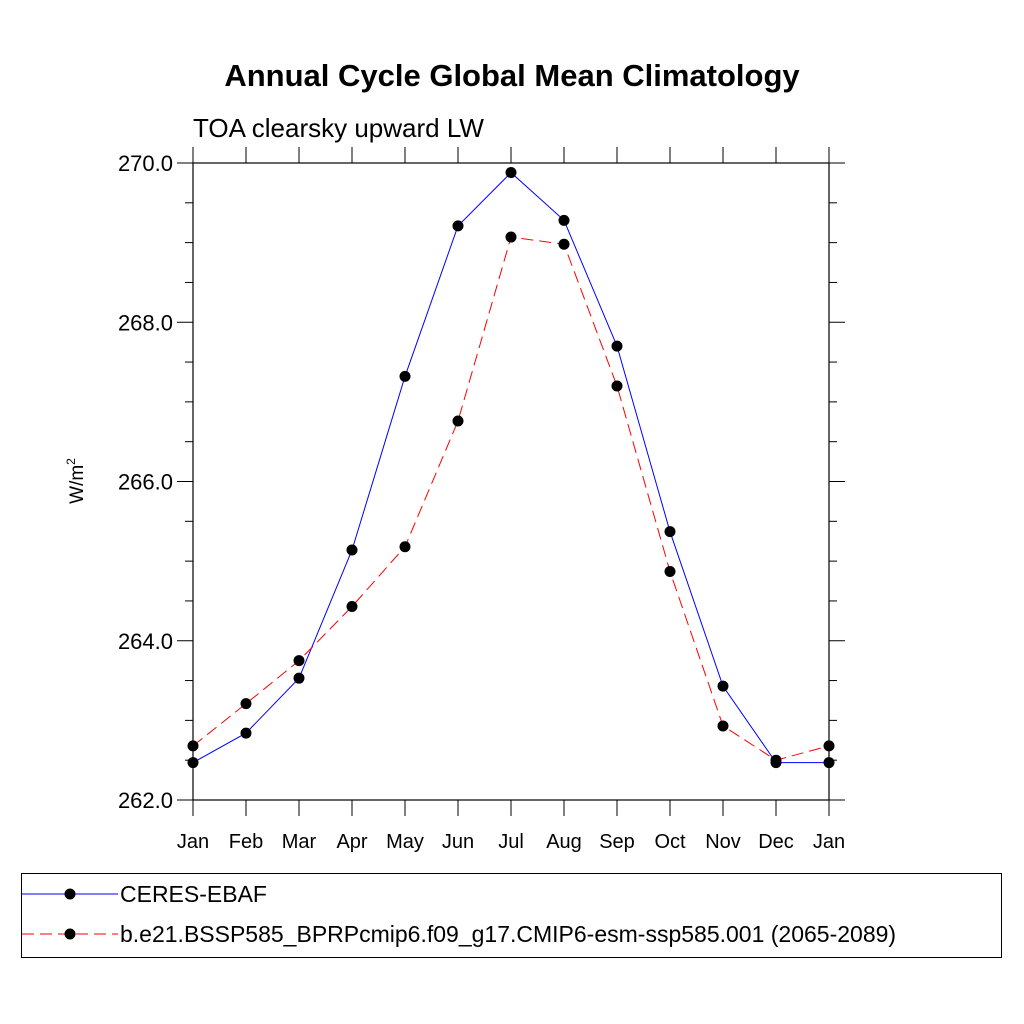  I want to click on x-tick-label: Apr, so click(351, 842).